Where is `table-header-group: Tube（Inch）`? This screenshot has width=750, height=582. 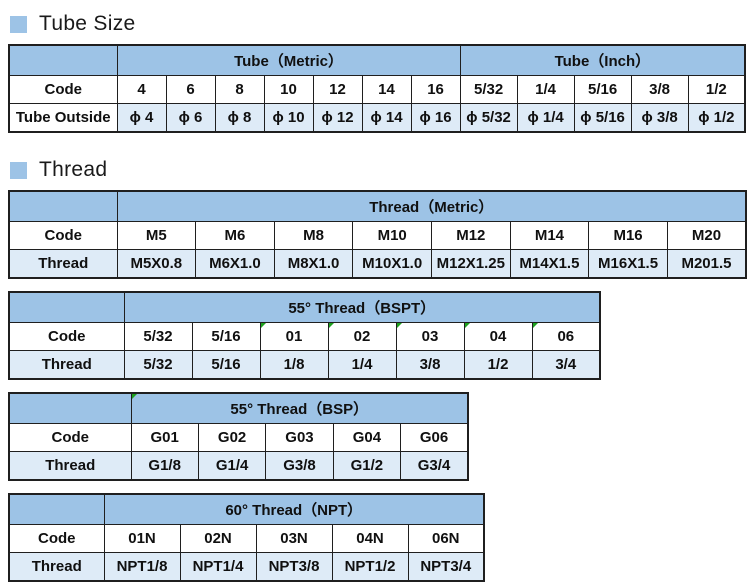 table-header-group: Tube（Inch） is located at coordinates (602, 60).